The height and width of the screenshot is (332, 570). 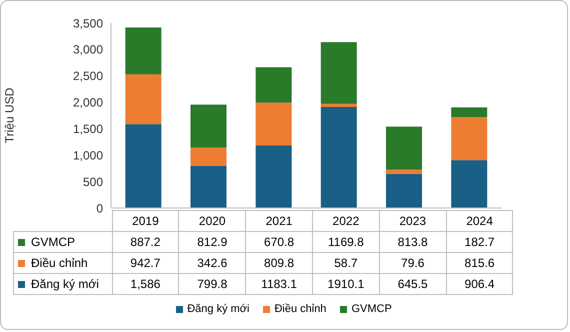 I want to click on x-tick-label: 2021, so click(x=279, y=221).